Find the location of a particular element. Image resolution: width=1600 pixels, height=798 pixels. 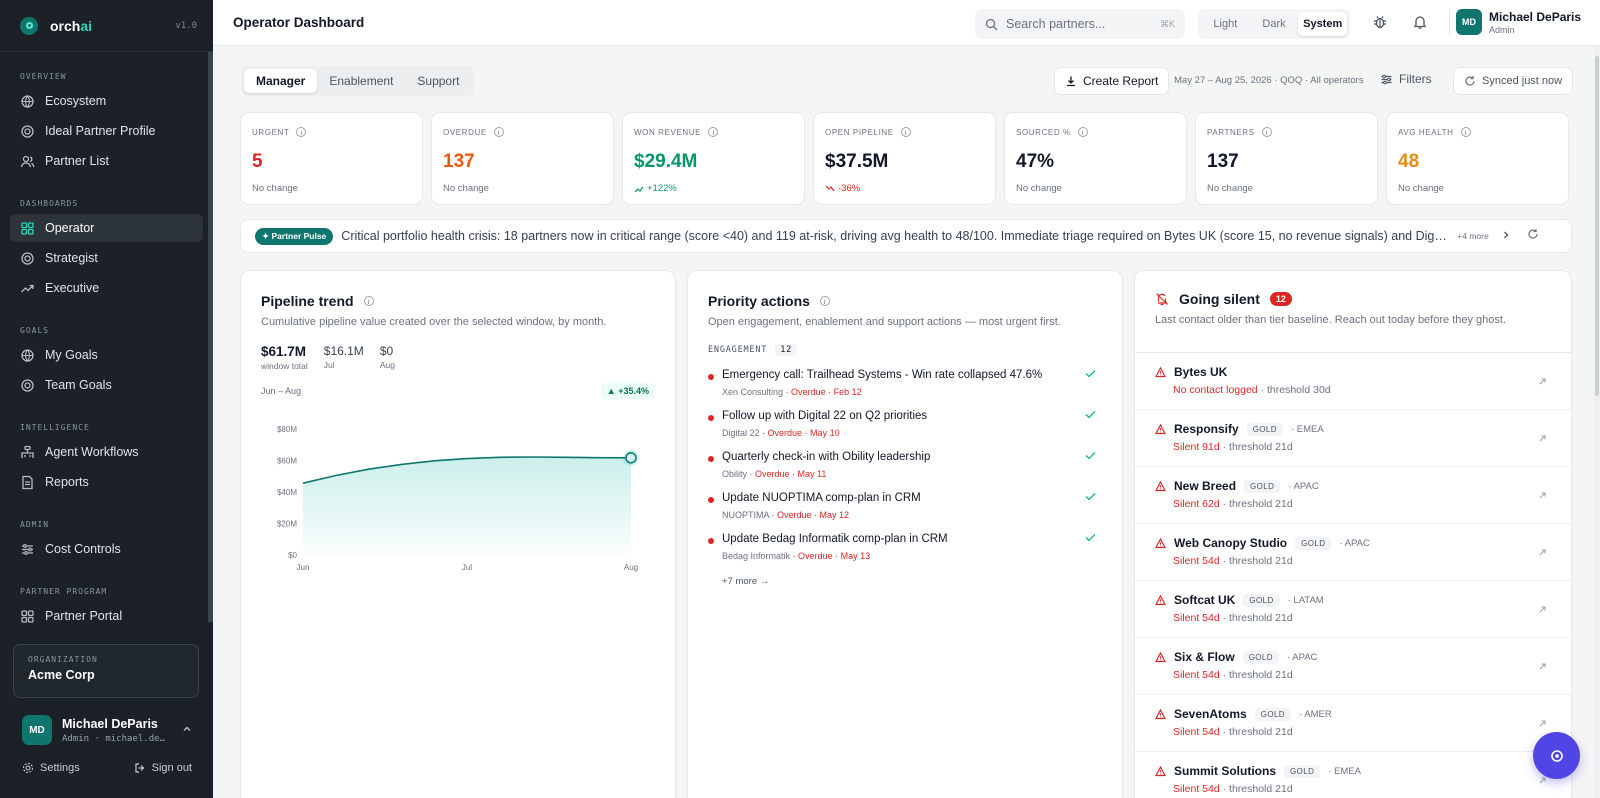

bell-icon is located at coordinates (1420, 24).